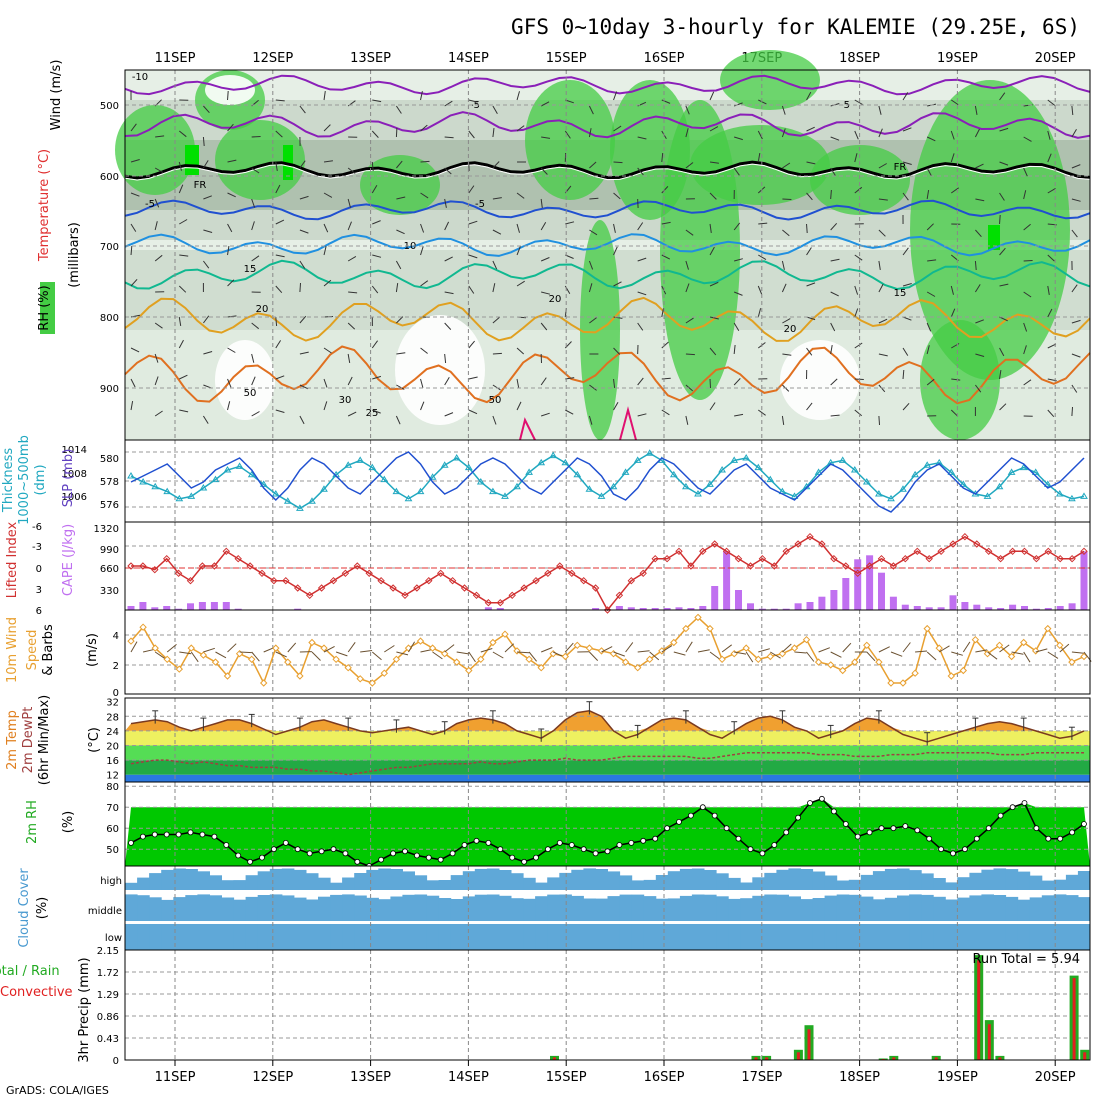 The height and width of the screenshot is (1100, 1100). Describe the element at coordinates (94, 740) in the screenshot. I see `temp-axis-label-line: (°C)` at that location.